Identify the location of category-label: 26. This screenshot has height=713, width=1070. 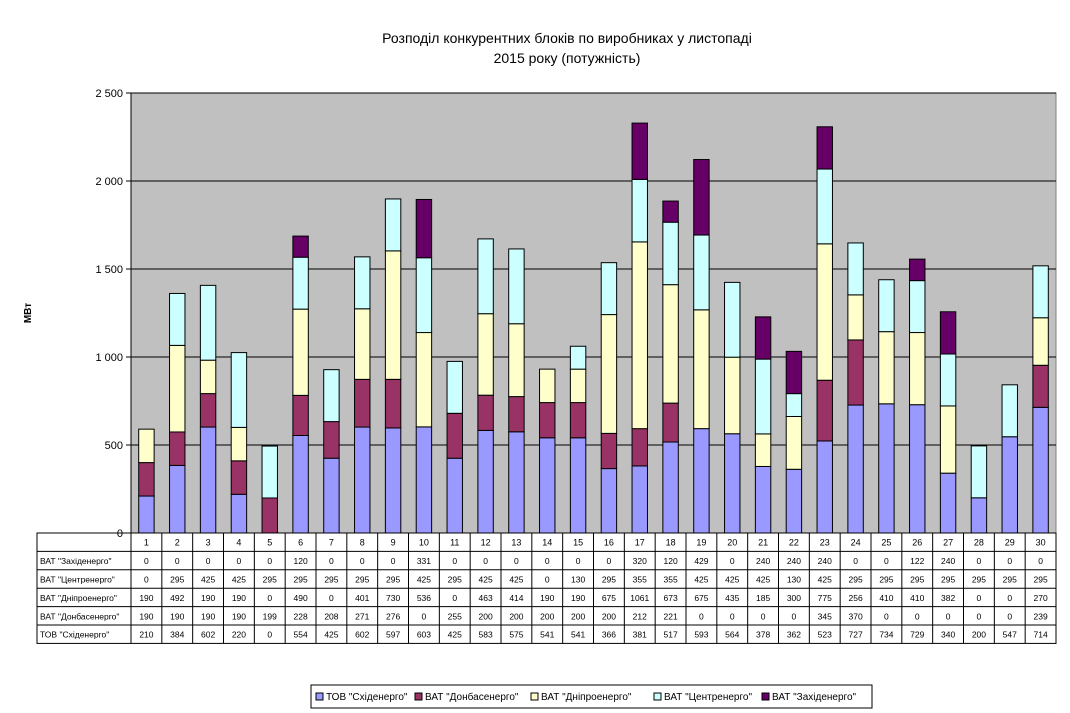
(917, 543).